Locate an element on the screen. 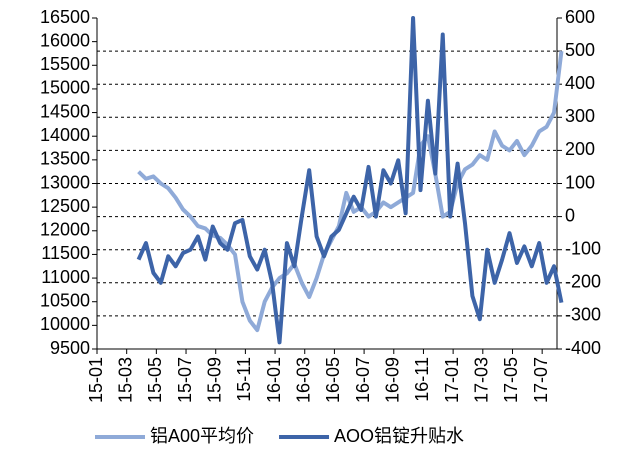 Image resolution: width=625 pixels, height=452 pixels. y-tick-label: 11000 is located at coordinates (65, 277).